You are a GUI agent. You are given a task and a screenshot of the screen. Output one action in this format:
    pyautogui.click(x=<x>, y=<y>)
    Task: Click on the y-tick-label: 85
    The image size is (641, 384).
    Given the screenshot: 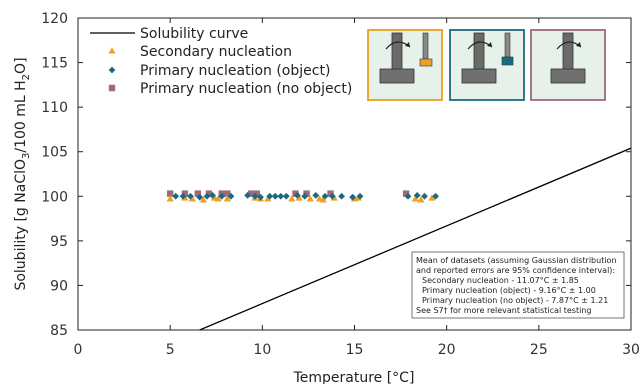 What is the action you would take?
    pyautogui.click(x=59, y=331)
    